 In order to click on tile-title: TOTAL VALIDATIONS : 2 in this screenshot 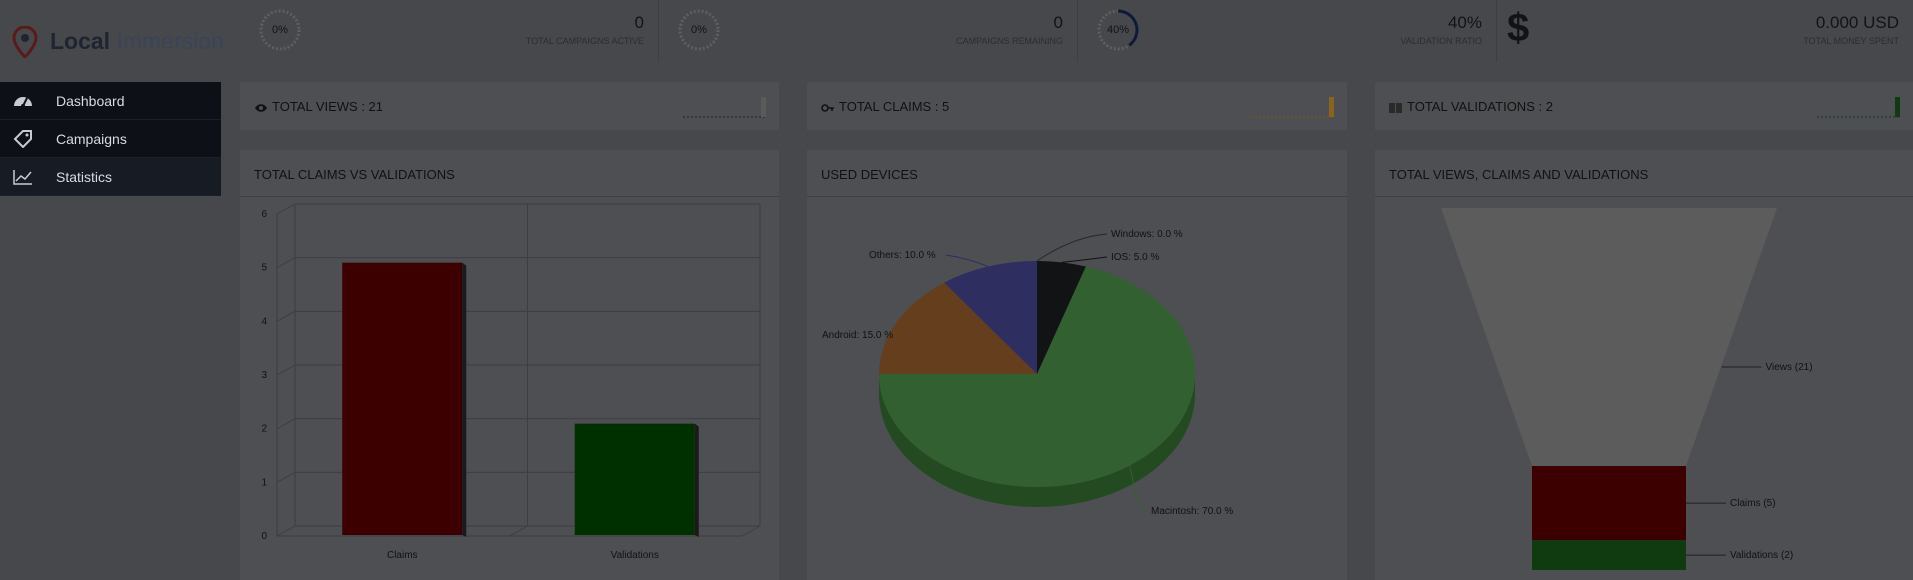, I will do `click(1471, 106)`.